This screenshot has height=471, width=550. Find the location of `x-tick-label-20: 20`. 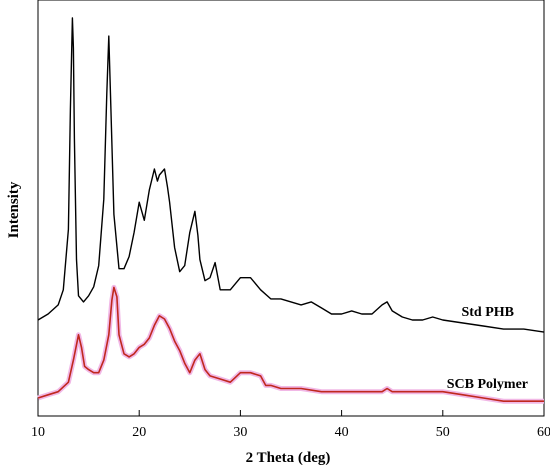

x-tick-label-20: 20 is located at coordinates (139, 432).